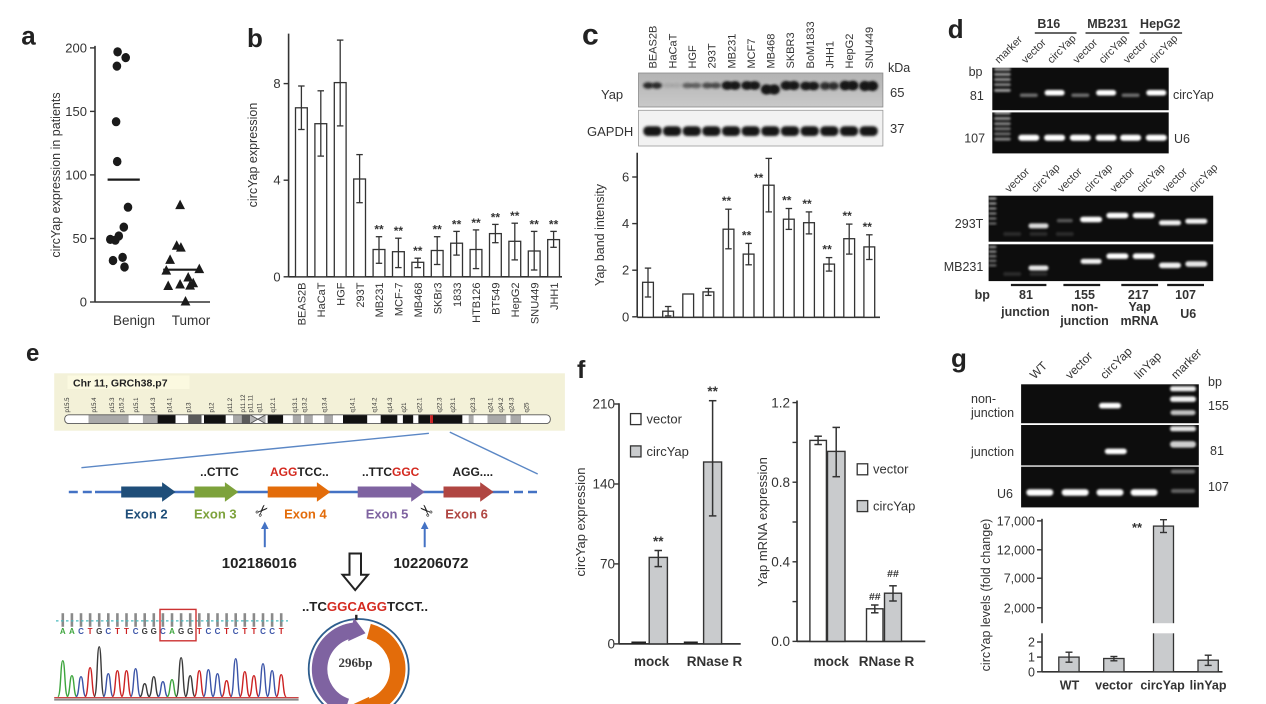 The width and height of the screenshot is (1266, 704). What do you see at coordinates (454, 405) in the screenshot?
I see `svg-text: q23.1` at bounding box center [454, 405].